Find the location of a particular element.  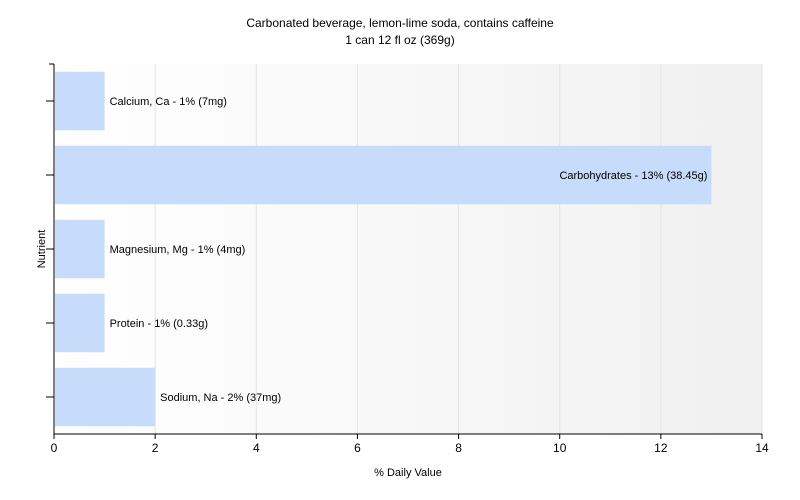

x-tick-label: 12 is located at coordinates (661, 448).